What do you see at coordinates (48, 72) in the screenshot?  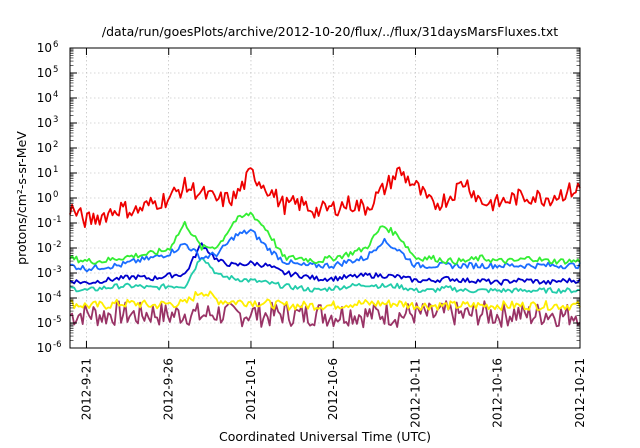 I see `y-tick-label: 105` at bounding box center [48, 72].